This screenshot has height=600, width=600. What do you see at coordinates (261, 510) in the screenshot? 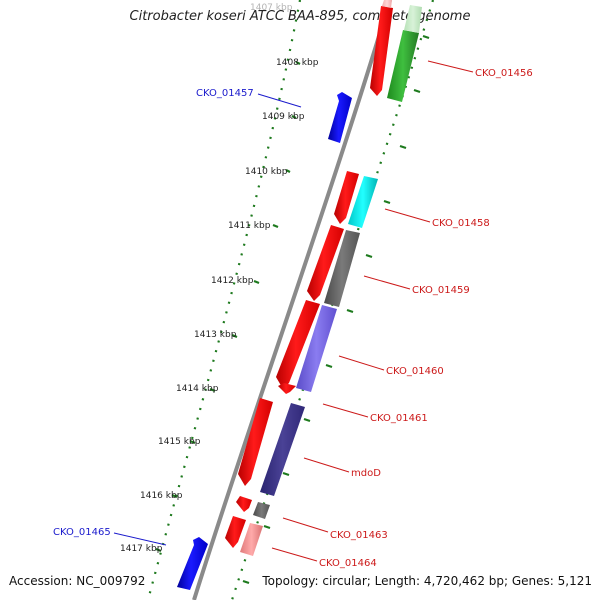
I see `category-block-gray-small` at bounding box center [261, 510].